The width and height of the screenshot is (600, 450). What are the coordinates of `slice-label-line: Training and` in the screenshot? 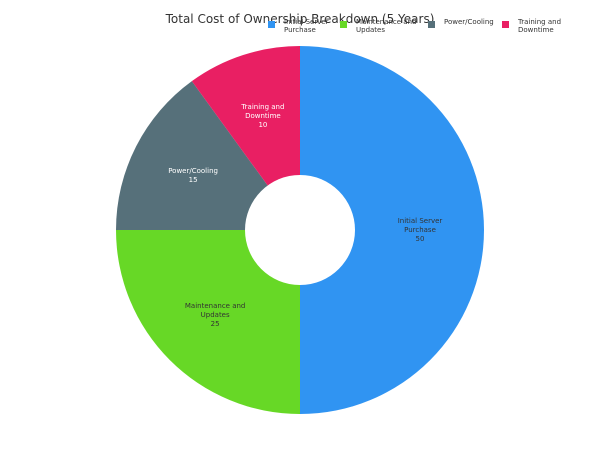 It's located at (262, 107).